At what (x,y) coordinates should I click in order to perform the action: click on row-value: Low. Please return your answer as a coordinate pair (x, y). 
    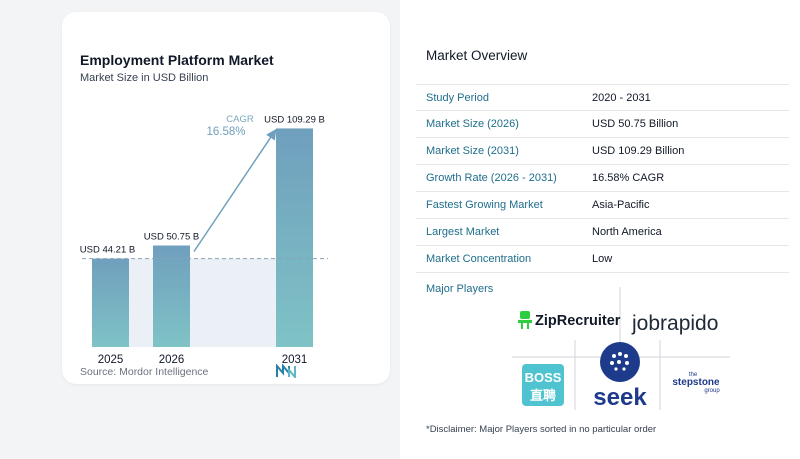
    Looking at the image, I should click on (602, 259).